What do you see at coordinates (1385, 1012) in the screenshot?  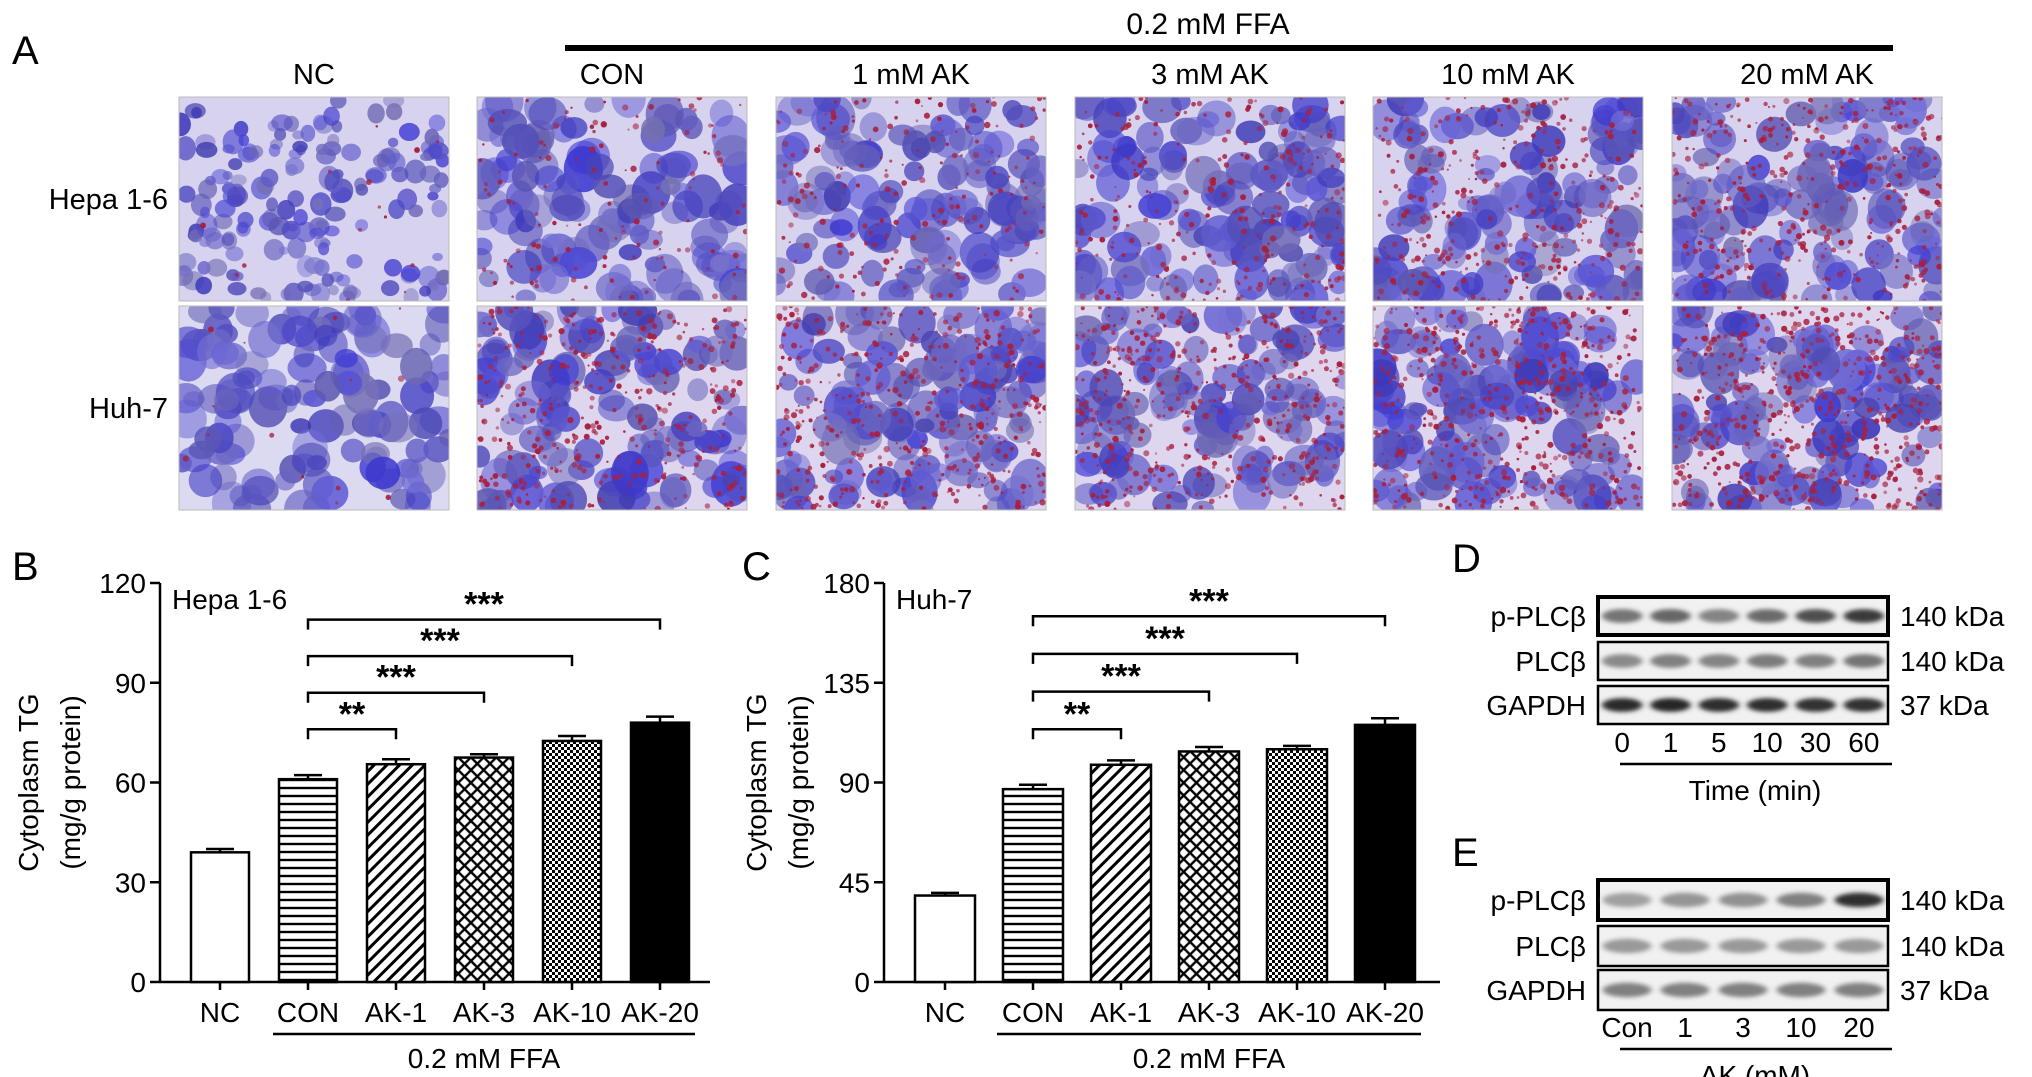 I see `x-tick-label: AK-20` at bounding box center [1385, 1012].